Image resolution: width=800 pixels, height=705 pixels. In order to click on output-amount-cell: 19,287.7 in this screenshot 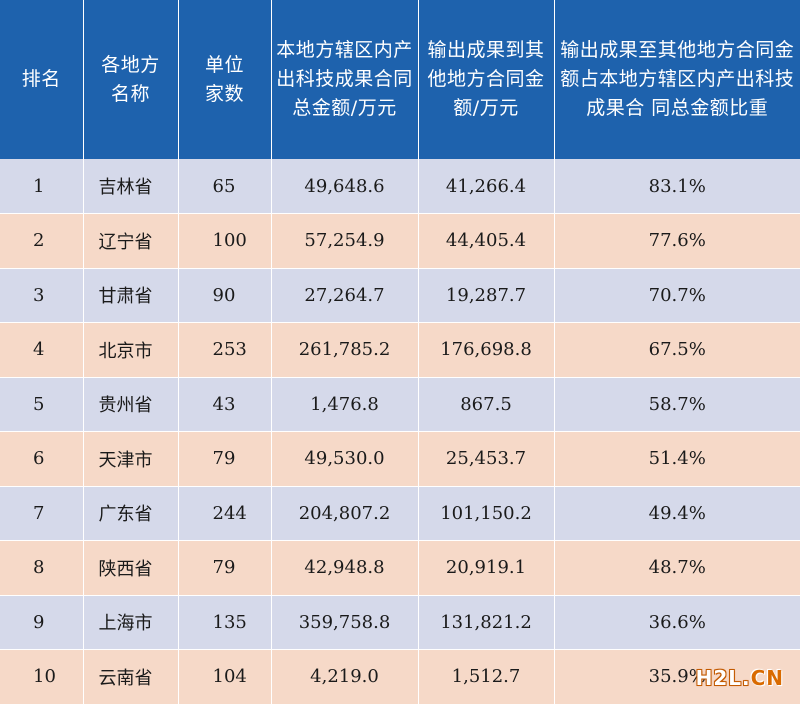, I will do `click(486, 295)`.